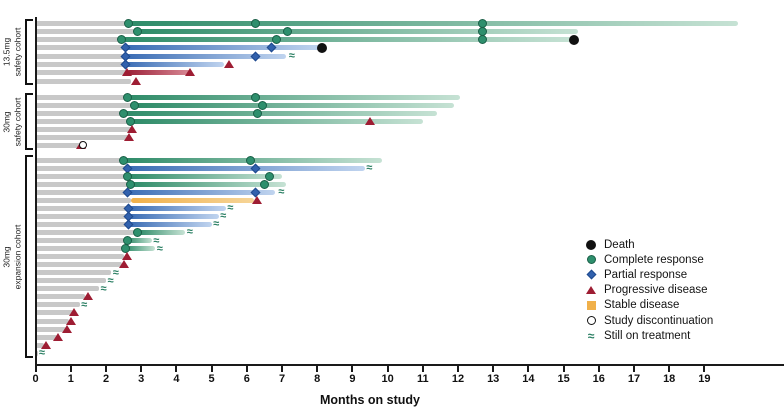  Describe the element at coordinates (83, 145) in the screenshot. I see `study-discontinuation-marker` at that location.